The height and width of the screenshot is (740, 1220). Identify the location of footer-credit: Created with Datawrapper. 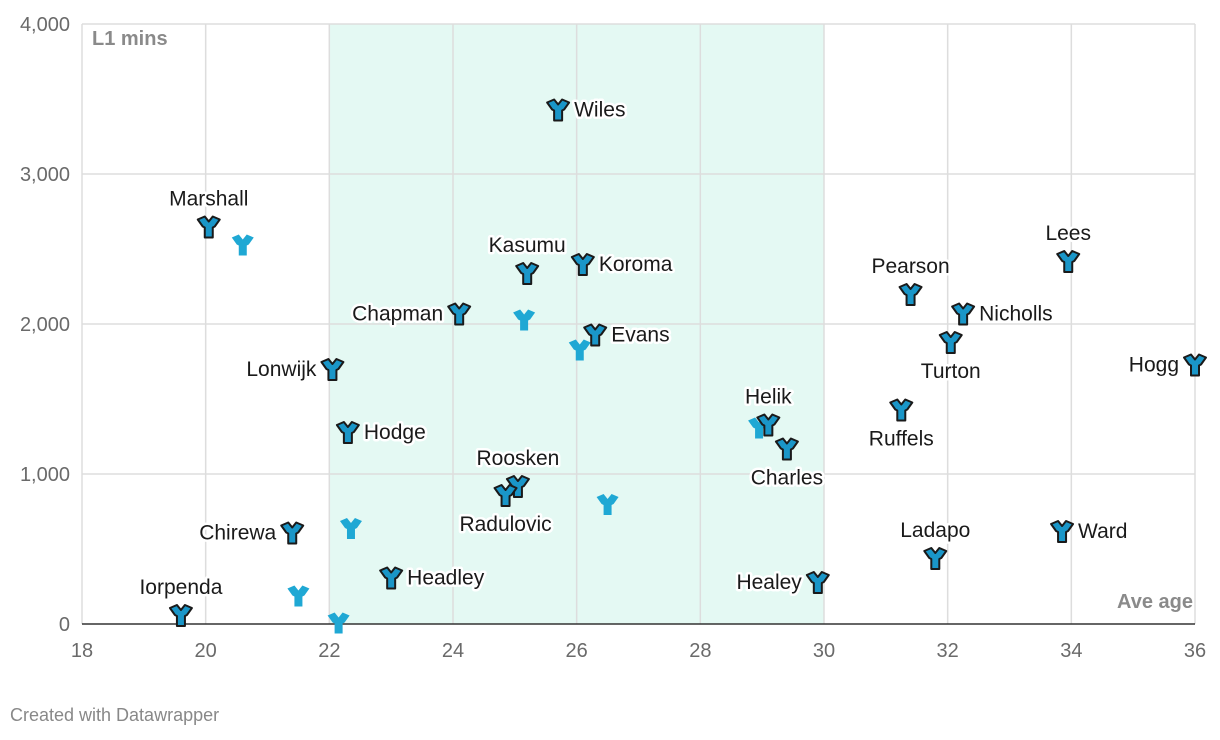
(115, 715).